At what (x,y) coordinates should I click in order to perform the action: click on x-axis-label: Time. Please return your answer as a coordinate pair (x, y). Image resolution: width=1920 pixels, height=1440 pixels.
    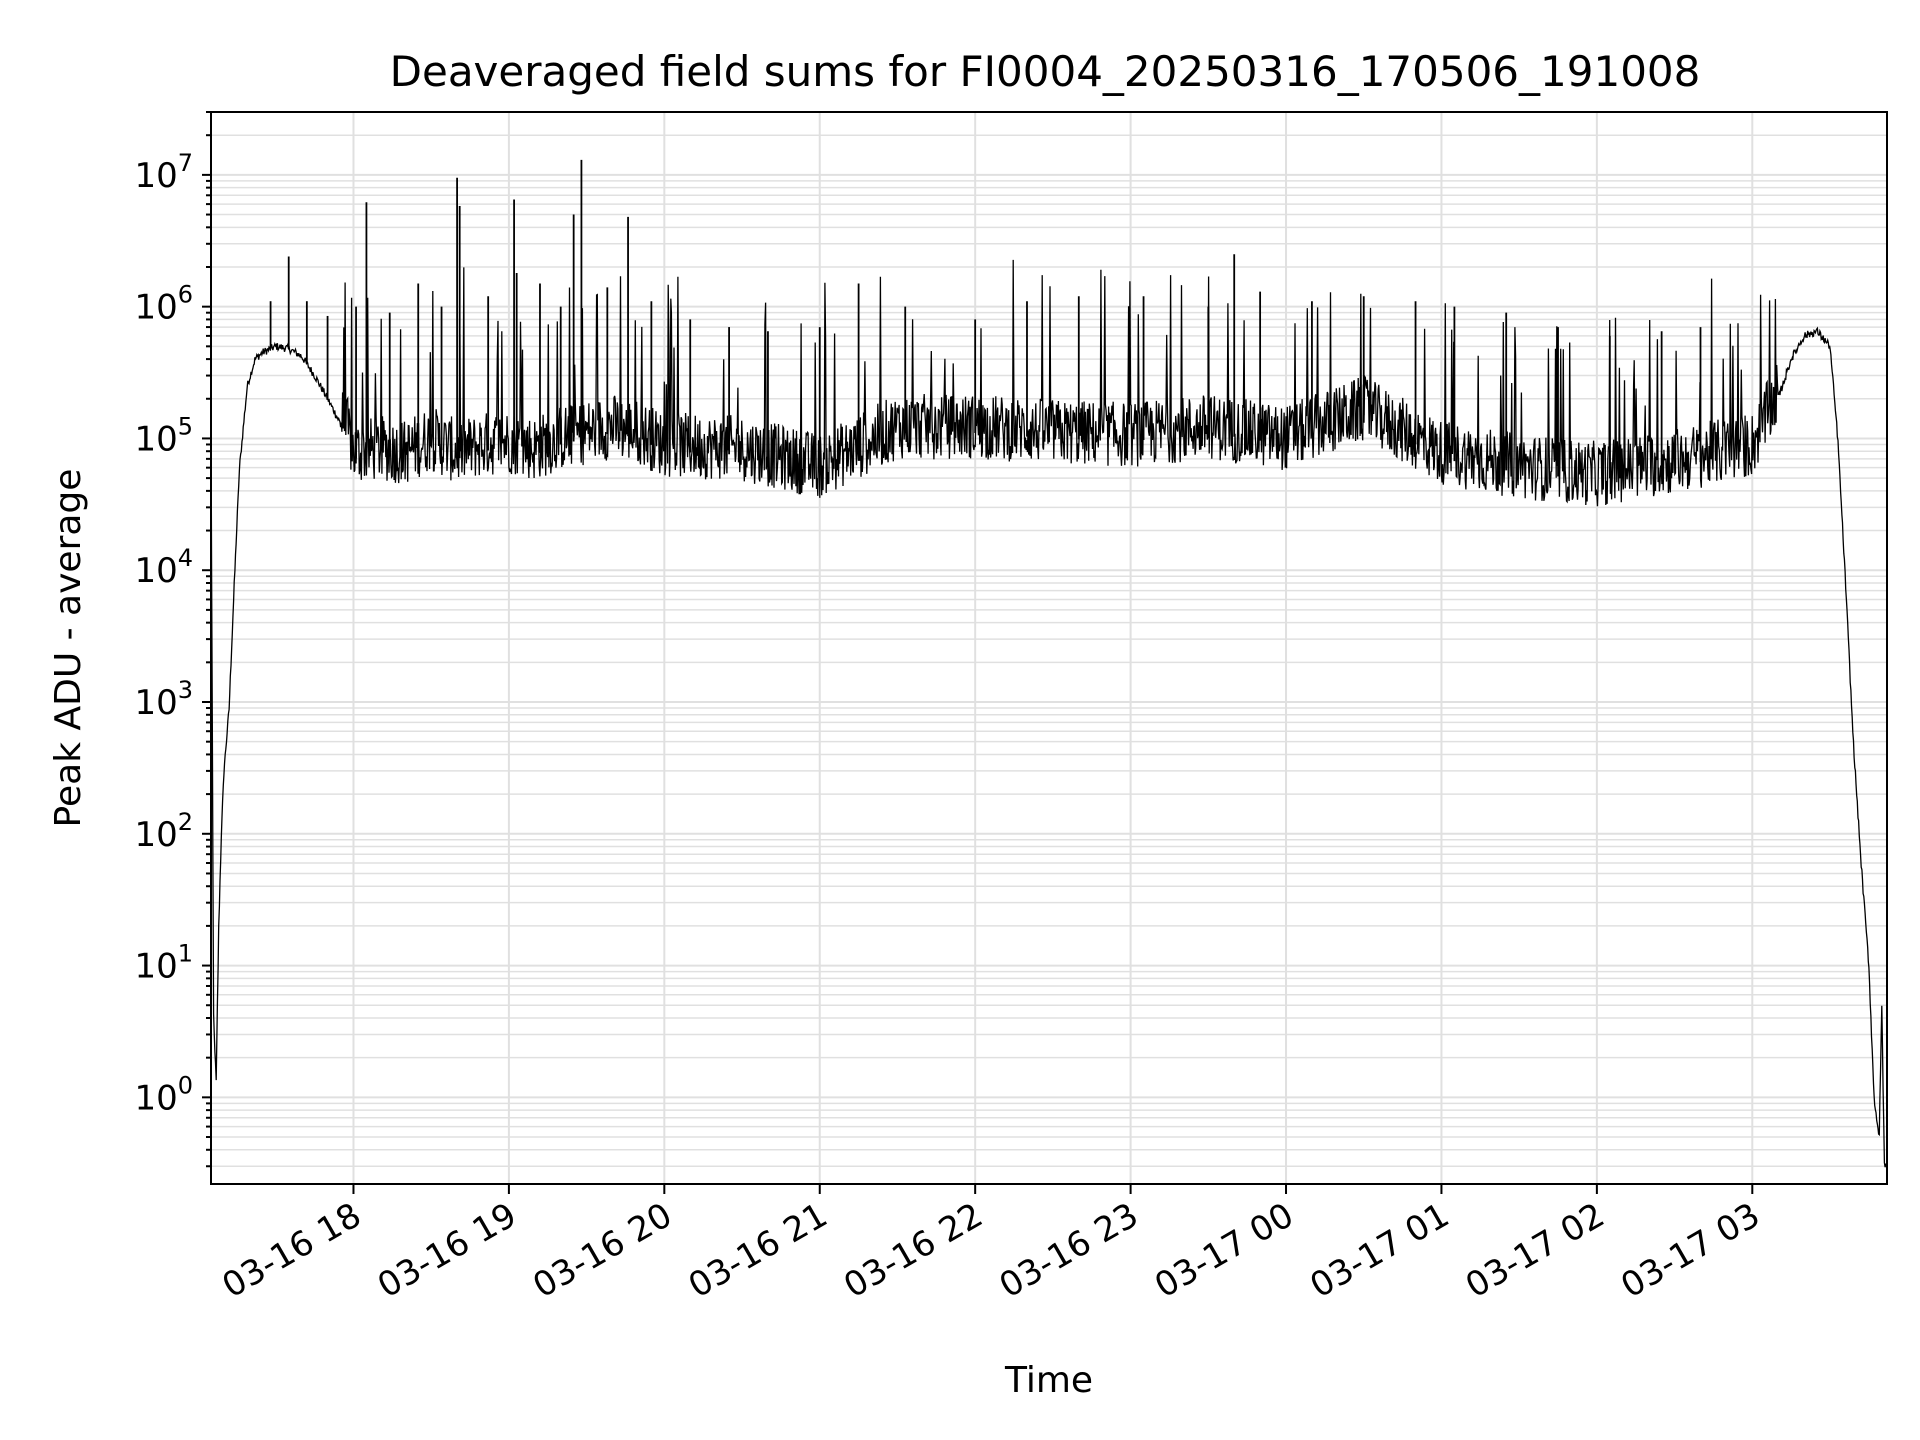
    Looking at the image, I should click on (1048, 1380).